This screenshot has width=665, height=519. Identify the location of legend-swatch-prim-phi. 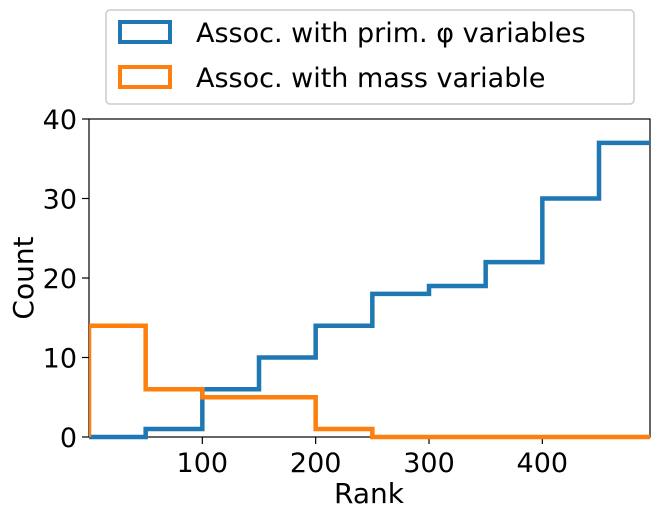
(145, 32).